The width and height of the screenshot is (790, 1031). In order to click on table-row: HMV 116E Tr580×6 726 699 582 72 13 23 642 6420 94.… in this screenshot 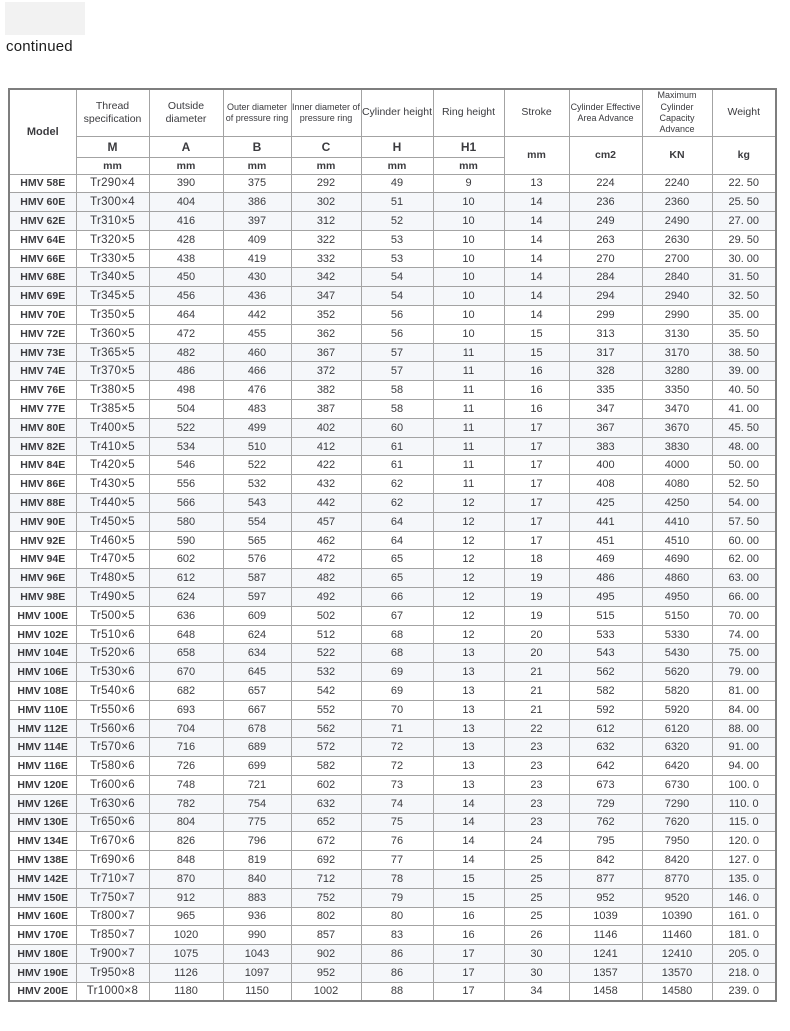, I will do `click(392, 766)`.